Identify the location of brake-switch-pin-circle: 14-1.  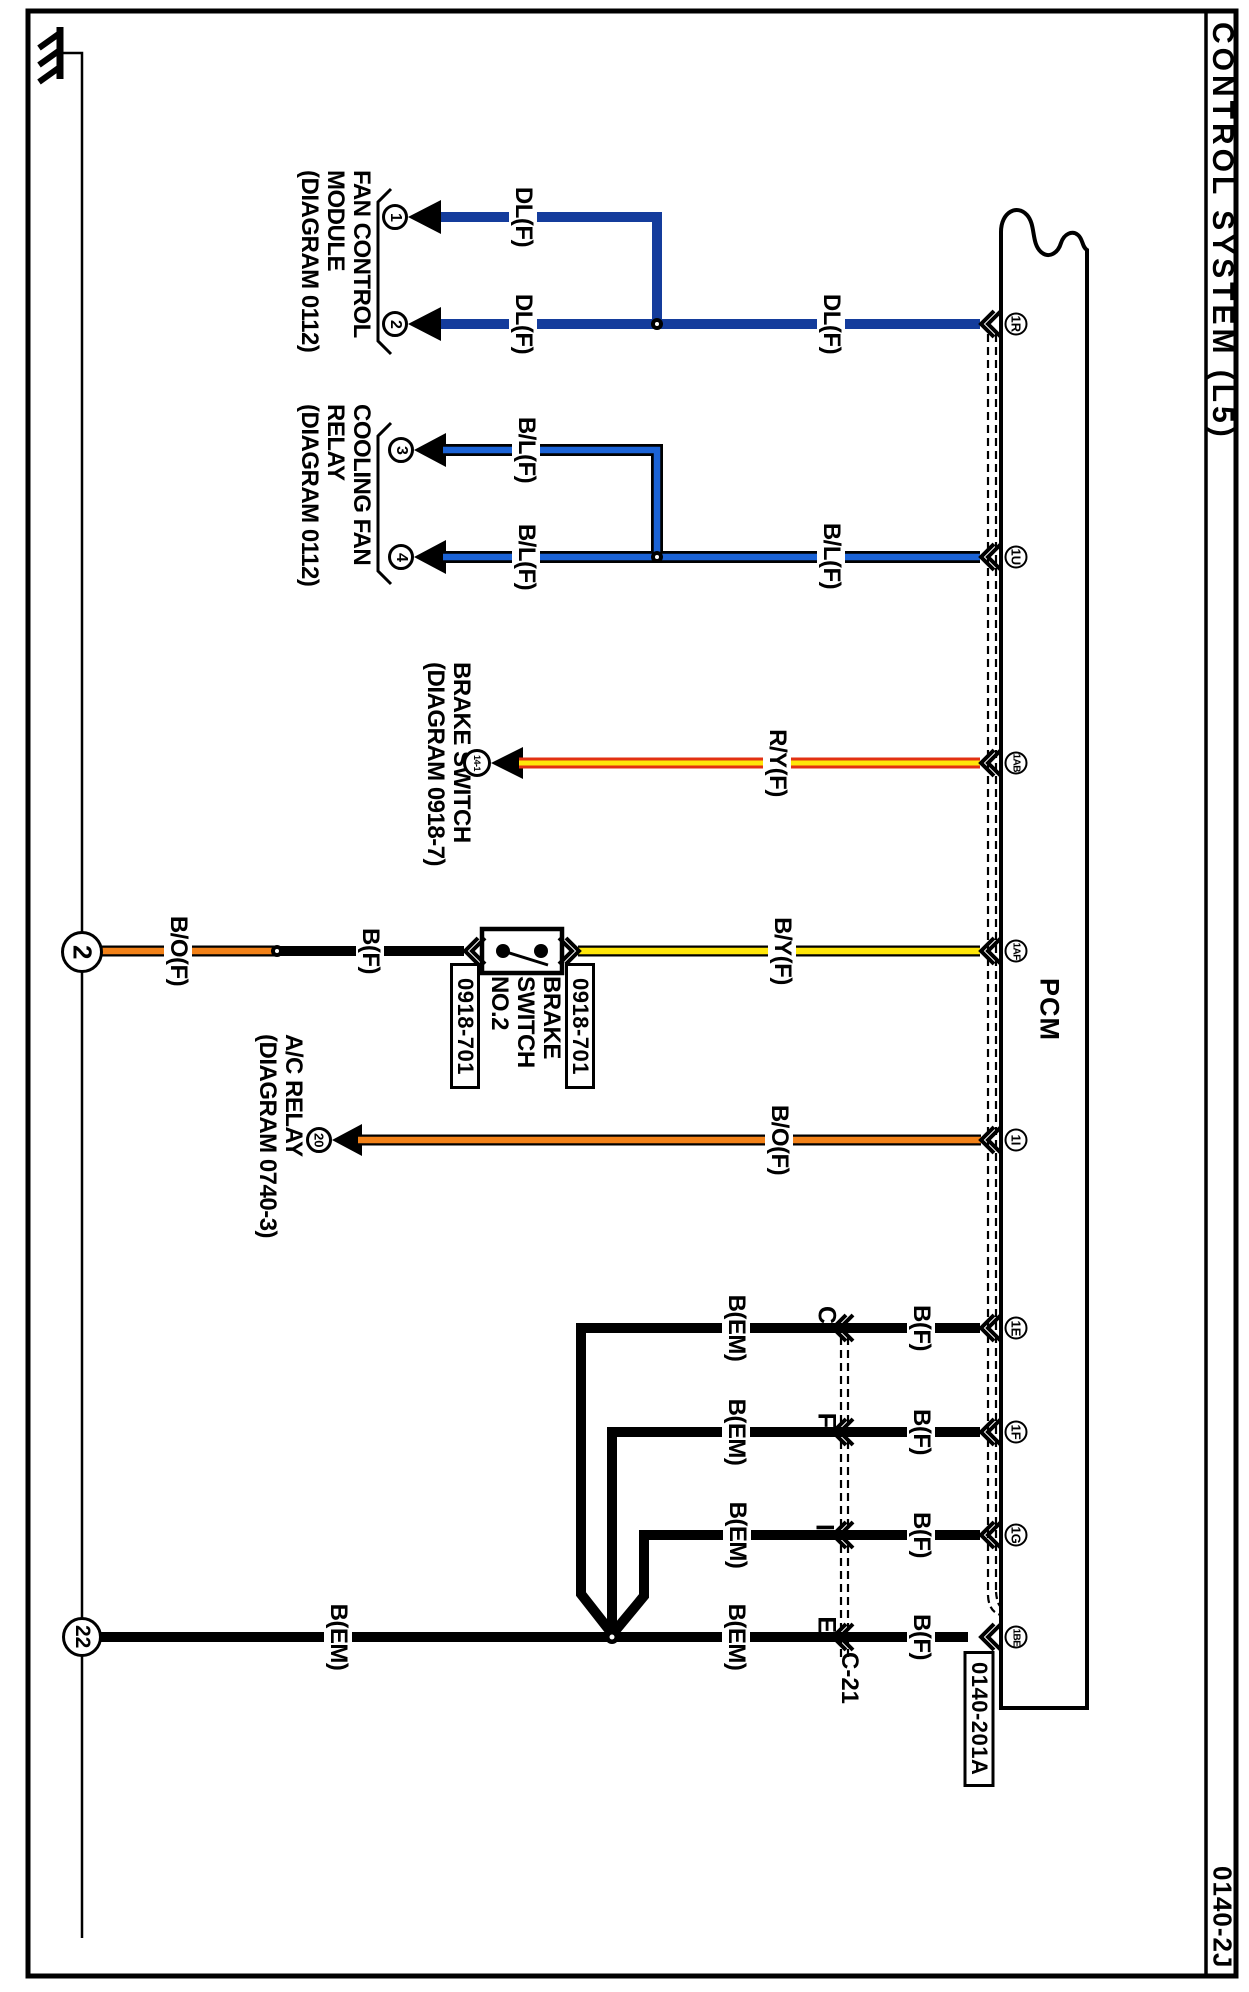
(477, 763).